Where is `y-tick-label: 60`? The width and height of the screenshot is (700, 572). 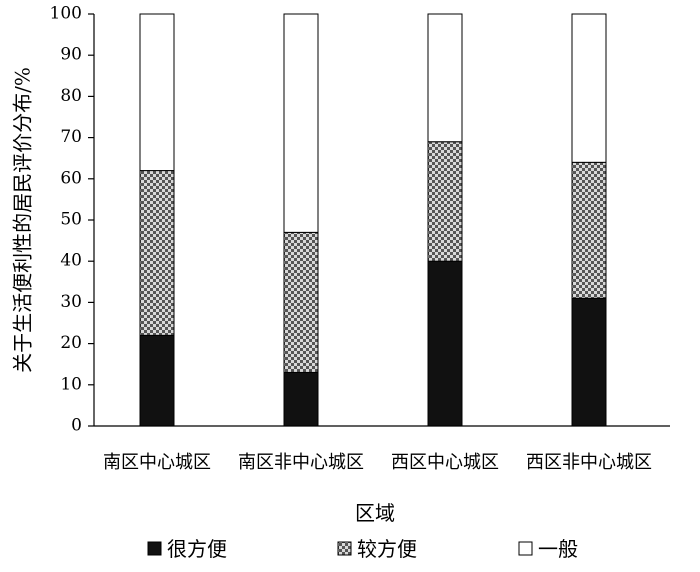 y-tick-label: 60 is located at coordinates (71, 178).